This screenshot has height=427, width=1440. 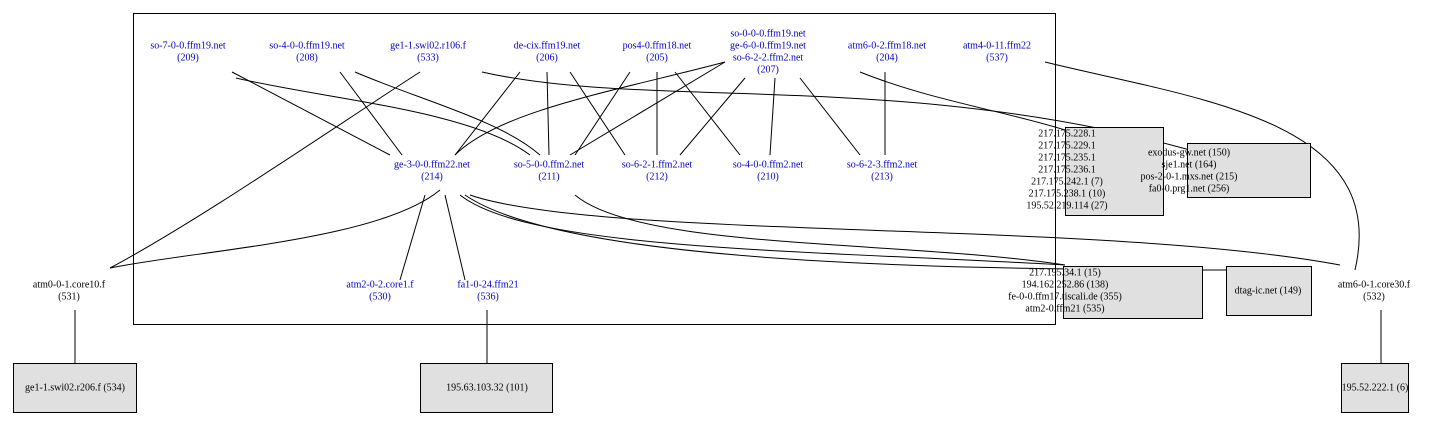 What do you see at coordinates (1066, 205) in the screenshot?
I see `box-label: 195.52.219.114 (27)` at bounding box center [1066, 205].